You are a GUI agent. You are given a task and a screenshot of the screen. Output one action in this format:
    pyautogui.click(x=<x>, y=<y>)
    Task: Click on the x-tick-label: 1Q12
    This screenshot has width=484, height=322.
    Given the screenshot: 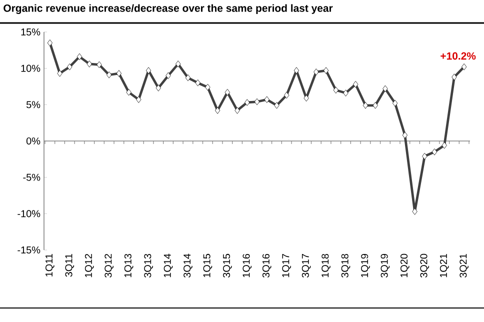 What is the action you would take?
    pyautogui.click(x=89, y=266)
    